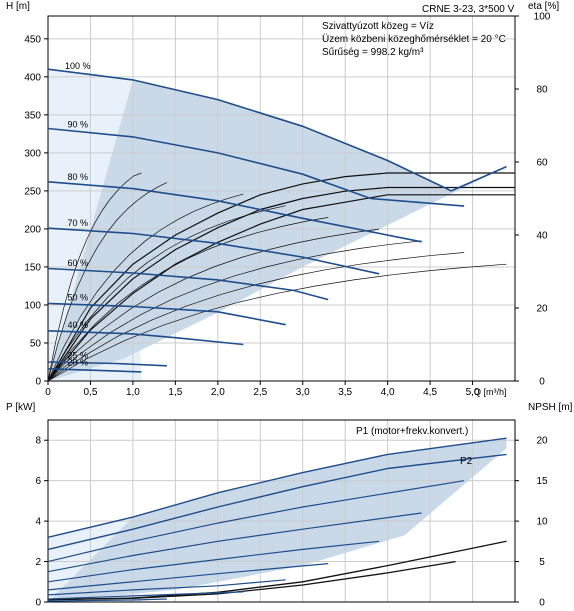  What do you see at coordinates (32, 229) in the screenshot?
I see `top-left-tick-label-4: 200` at bounding box center [32, 229].